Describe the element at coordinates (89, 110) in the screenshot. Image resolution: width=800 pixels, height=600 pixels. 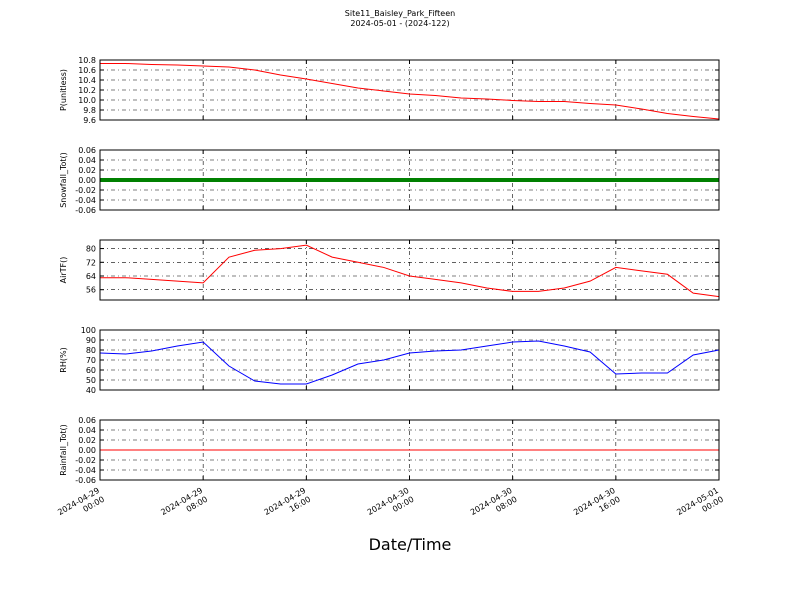
I see `y-tick-label: 9.8` at that location.